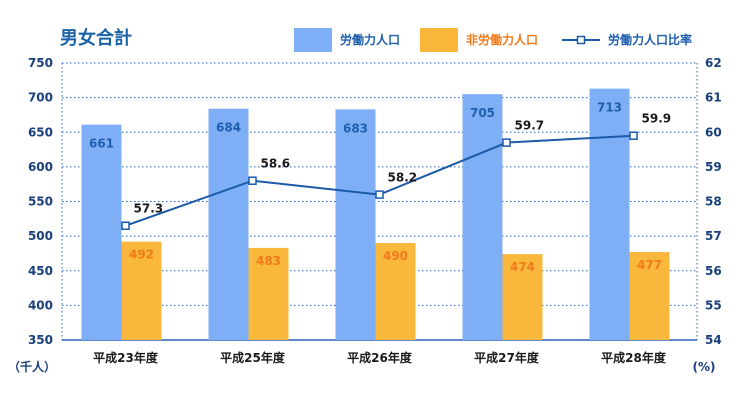 This screenshot has height=400, width=740. Describe the element at coordinates (704, 367) in the screenshot. I see `y-axis-right-unit: (%)` at that location.